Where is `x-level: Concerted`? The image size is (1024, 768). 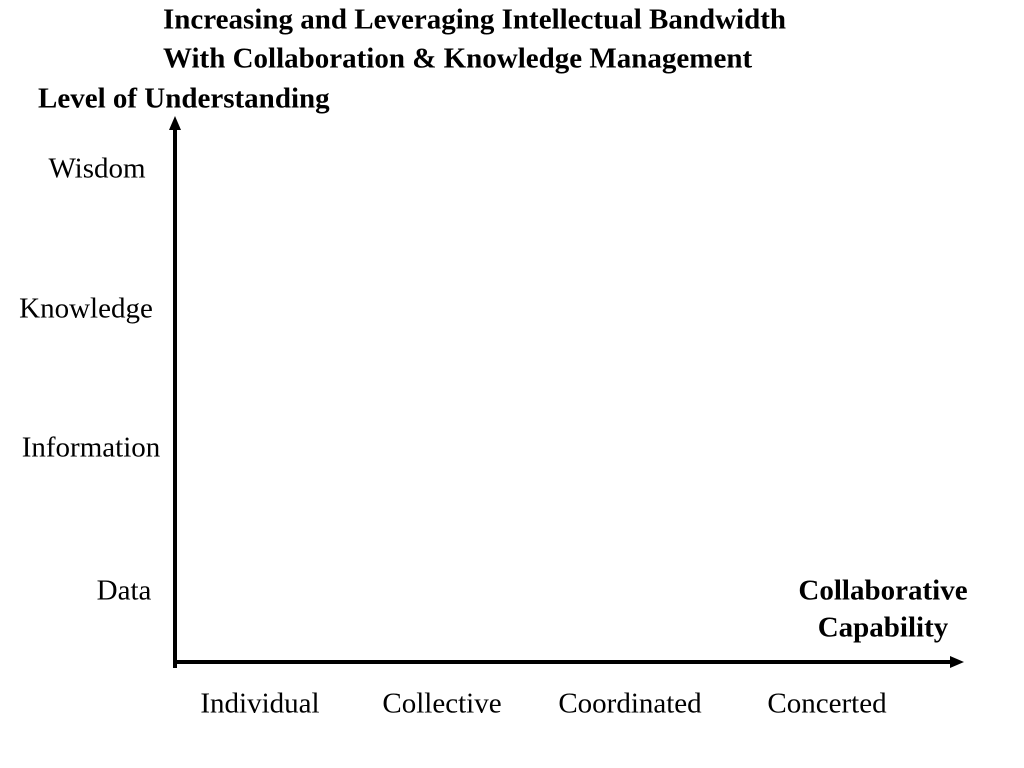 x-level: Concerted is located at coordinates (827, 704).